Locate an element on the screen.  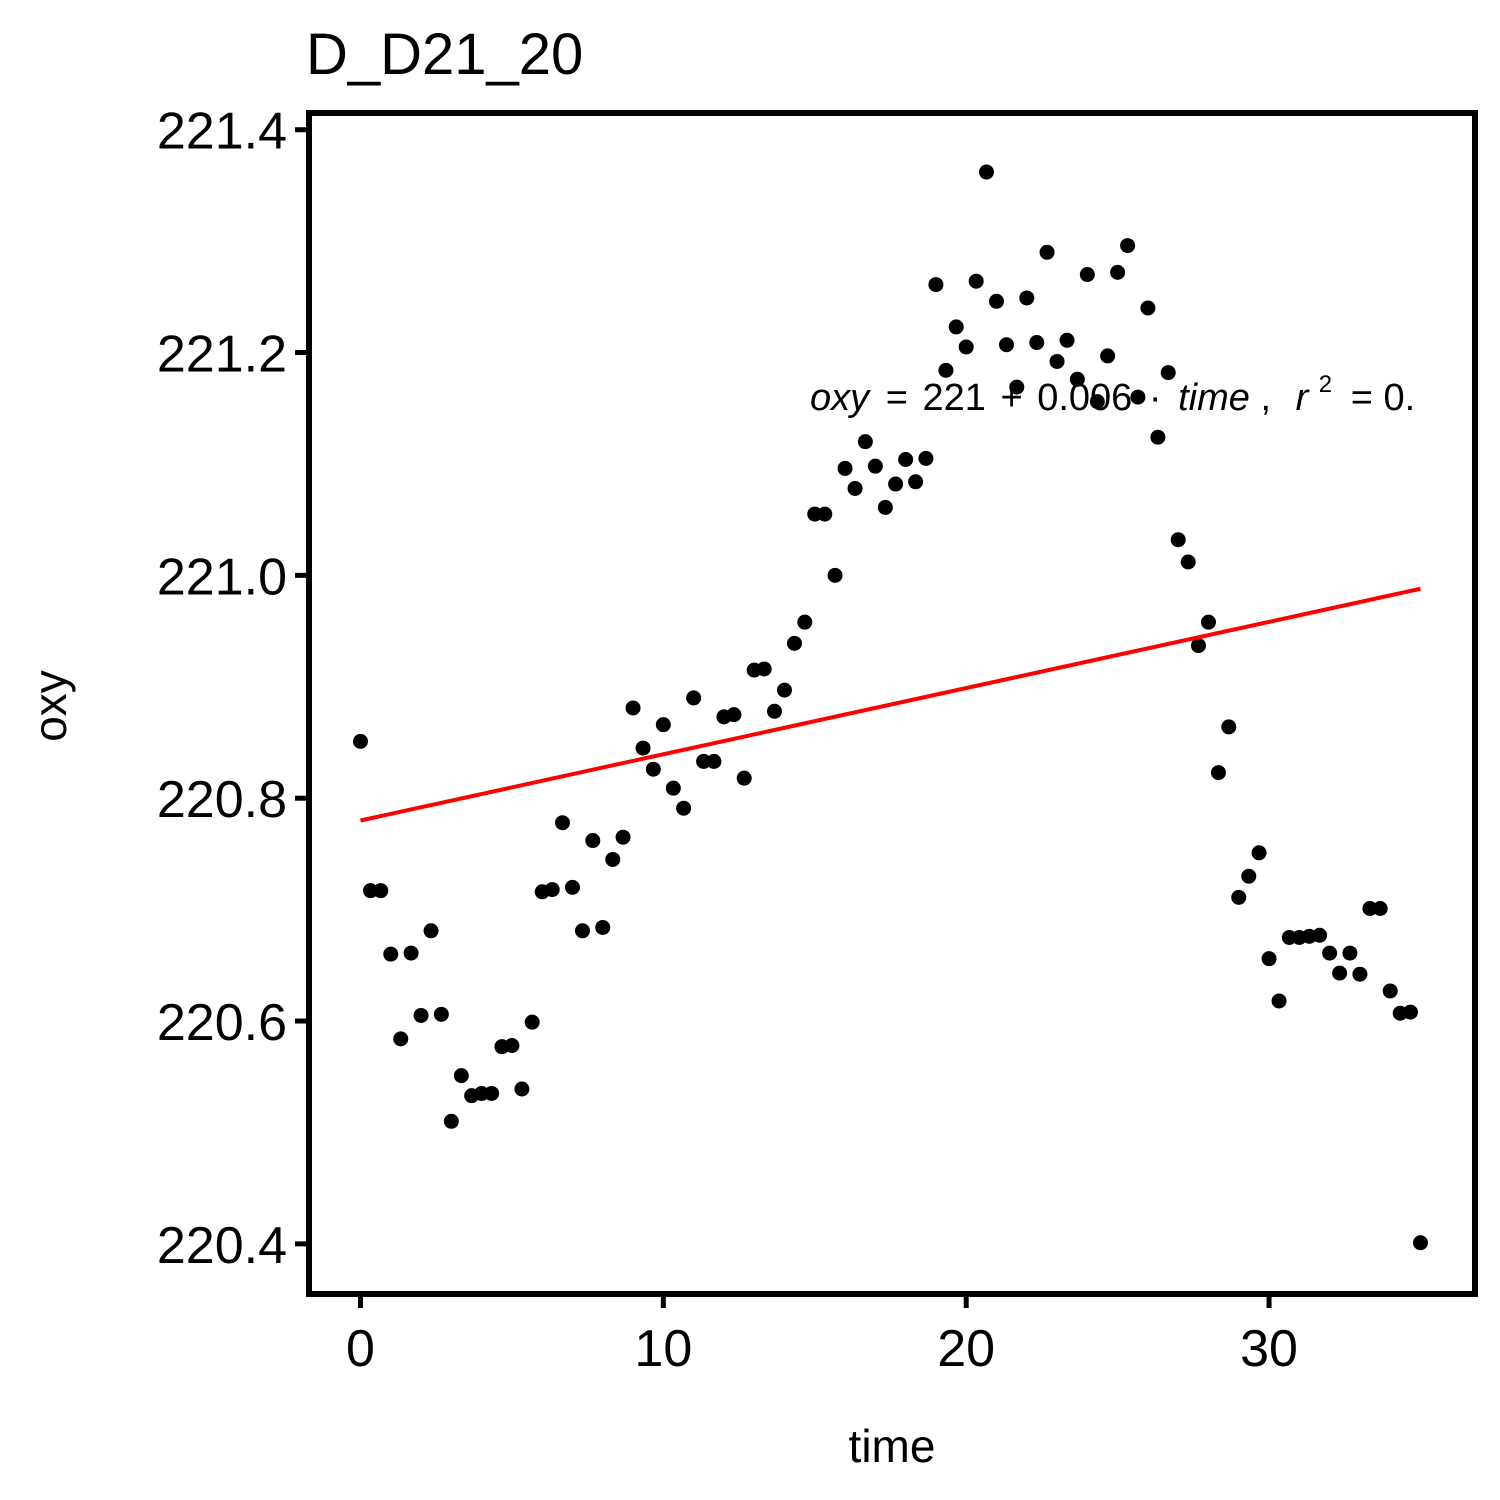
regression-line is located at coordinates (890, 704).